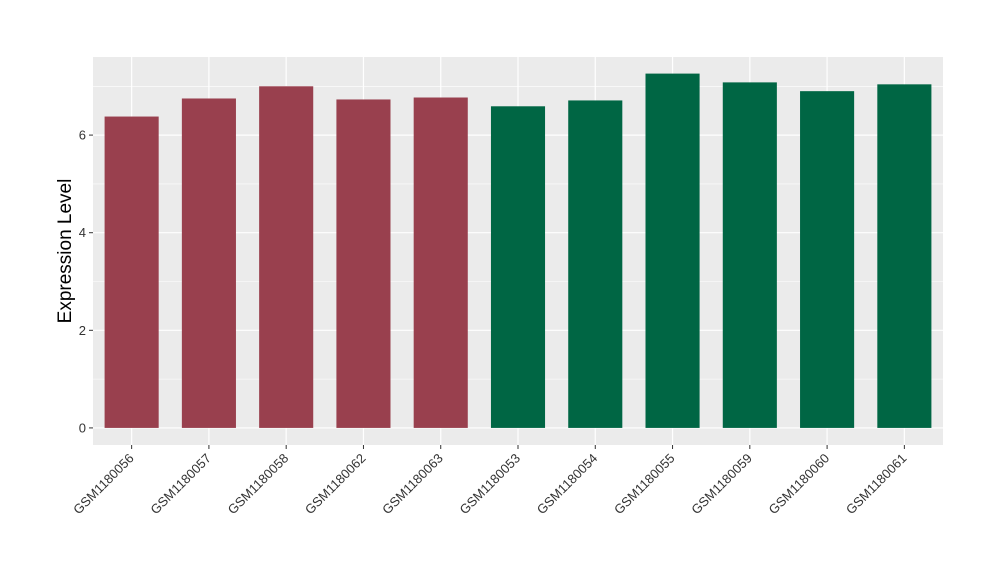  I want to click on bar-gsm1180054, so click(595, 264).